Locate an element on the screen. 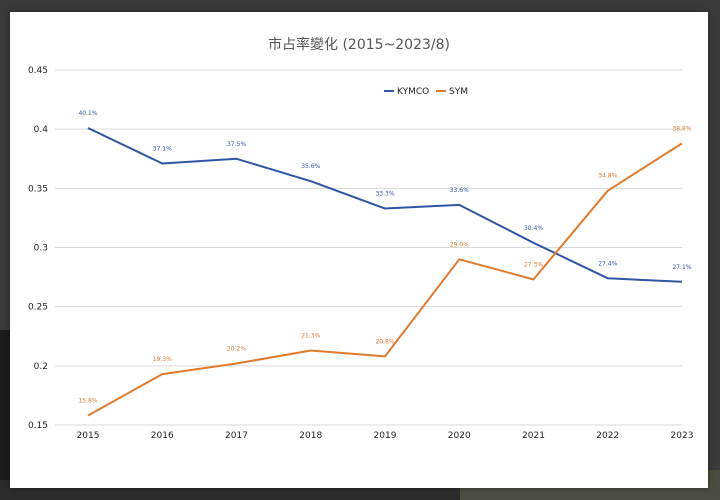  data-label: 21.3% is located at coordinates (310, 335).